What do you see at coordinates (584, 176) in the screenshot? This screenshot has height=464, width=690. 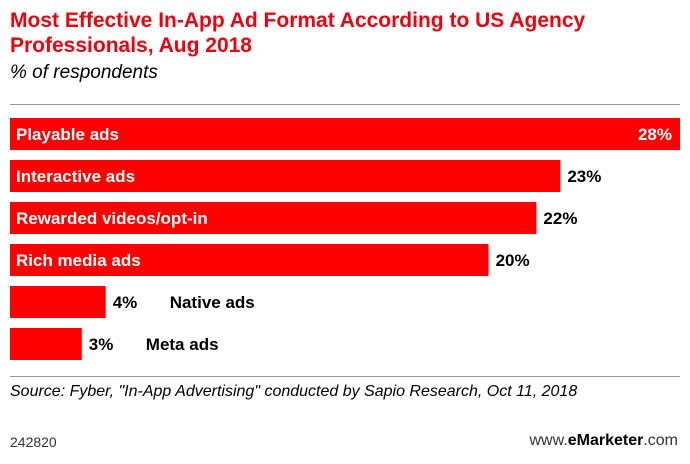 I see `value-label-1: 23%` at bounding box center [584, 176].